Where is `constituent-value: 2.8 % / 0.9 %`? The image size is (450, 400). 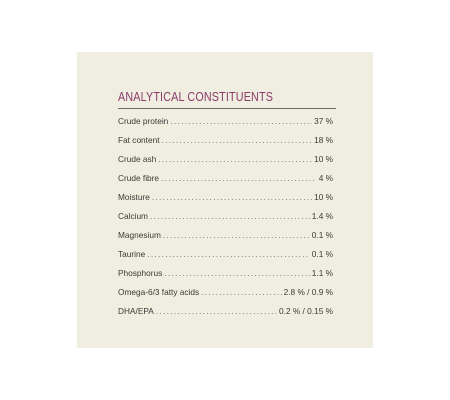
constituent-value: 2.8 % / 0.9 % is located at coordinates (308, 292).